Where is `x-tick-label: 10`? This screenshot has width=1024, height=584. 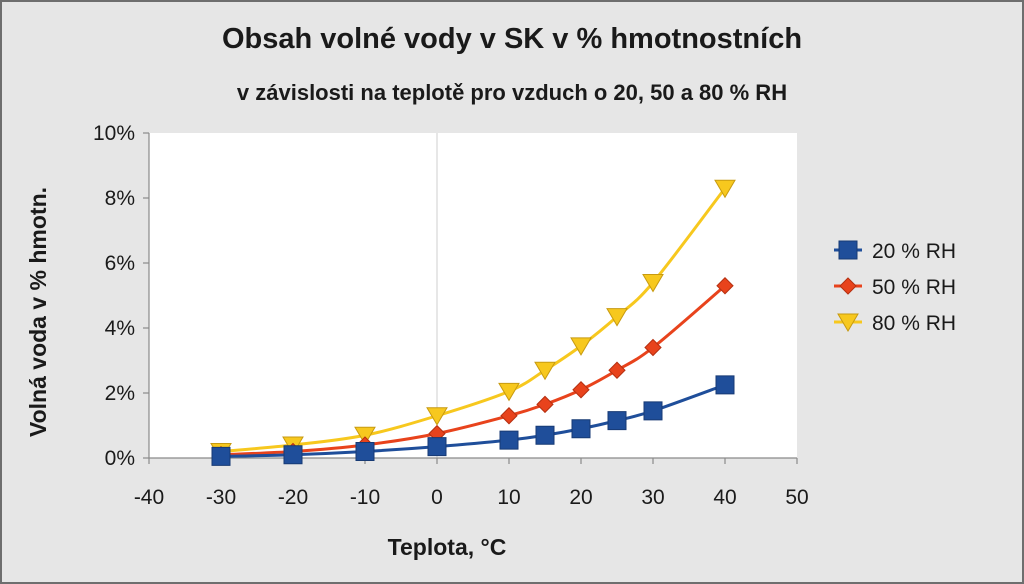
x-tick-label: 10 is located at coordinates (508, 497).